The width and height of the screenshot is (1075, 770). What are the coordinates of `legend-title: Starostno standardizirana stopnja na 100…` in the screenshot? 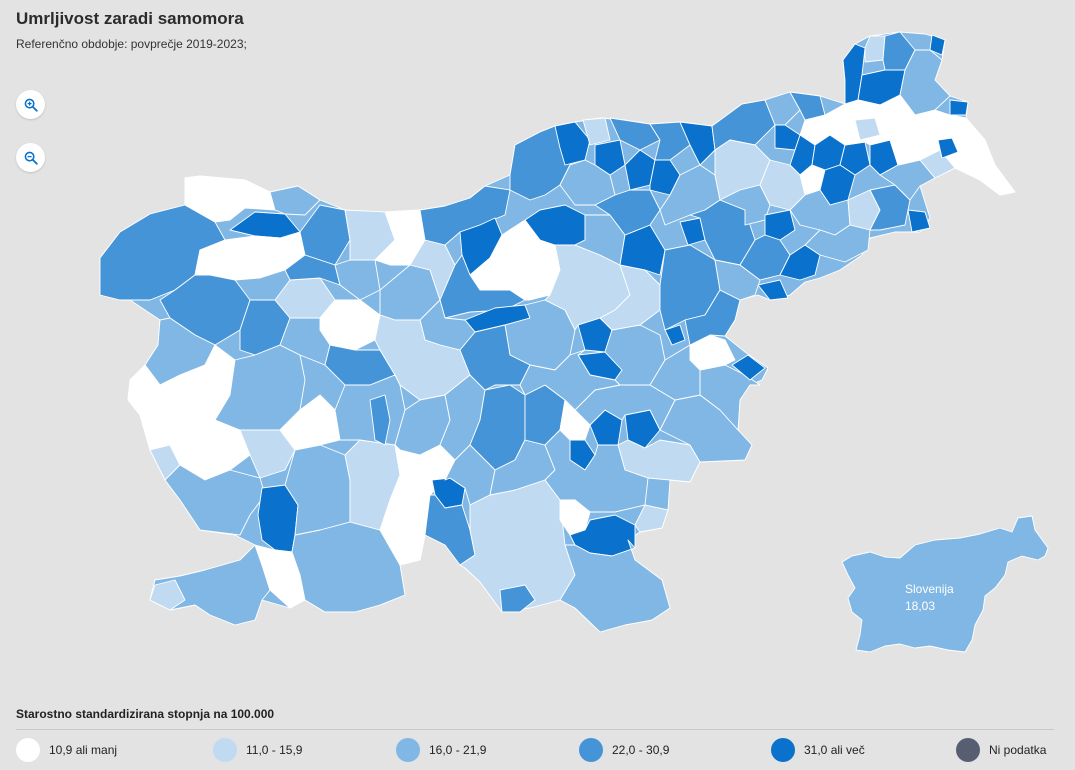 It's located at (145, 714).